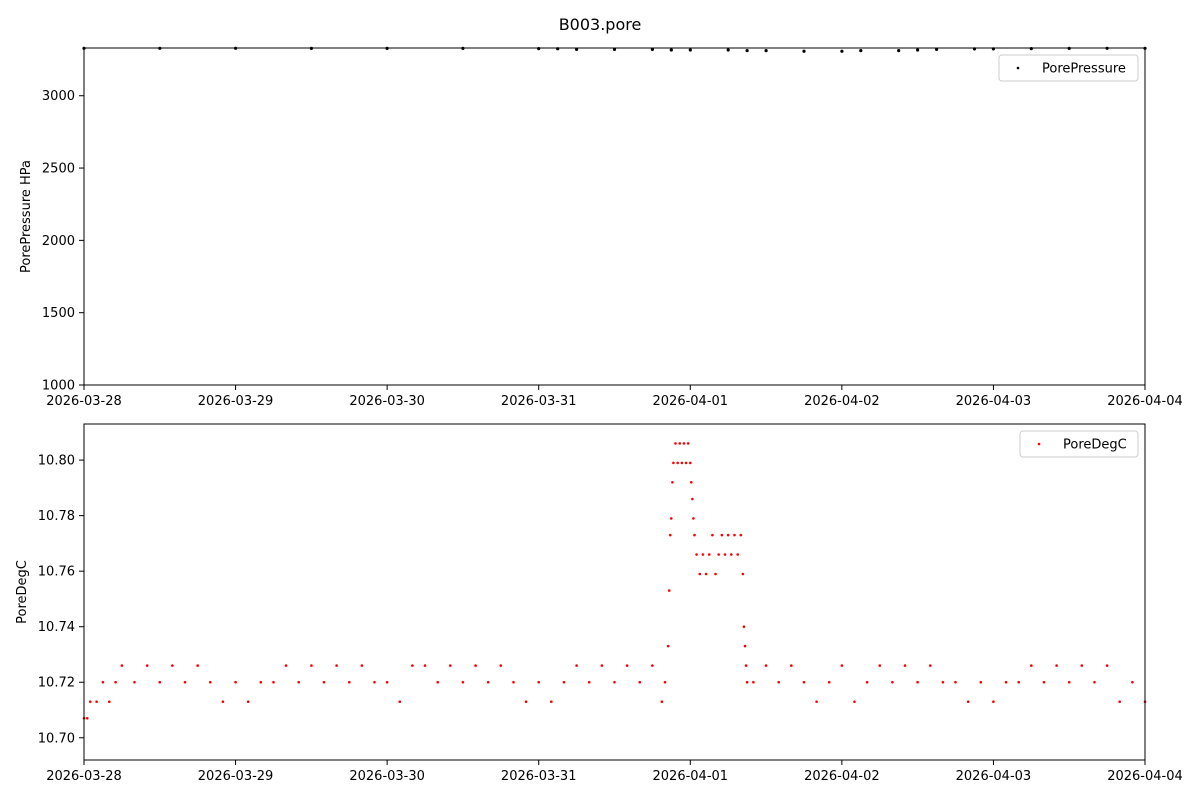  Describe the element at coordinates (842, 776) in the screenshot. I see `x-tick-label: 2026-04-02` at that location.